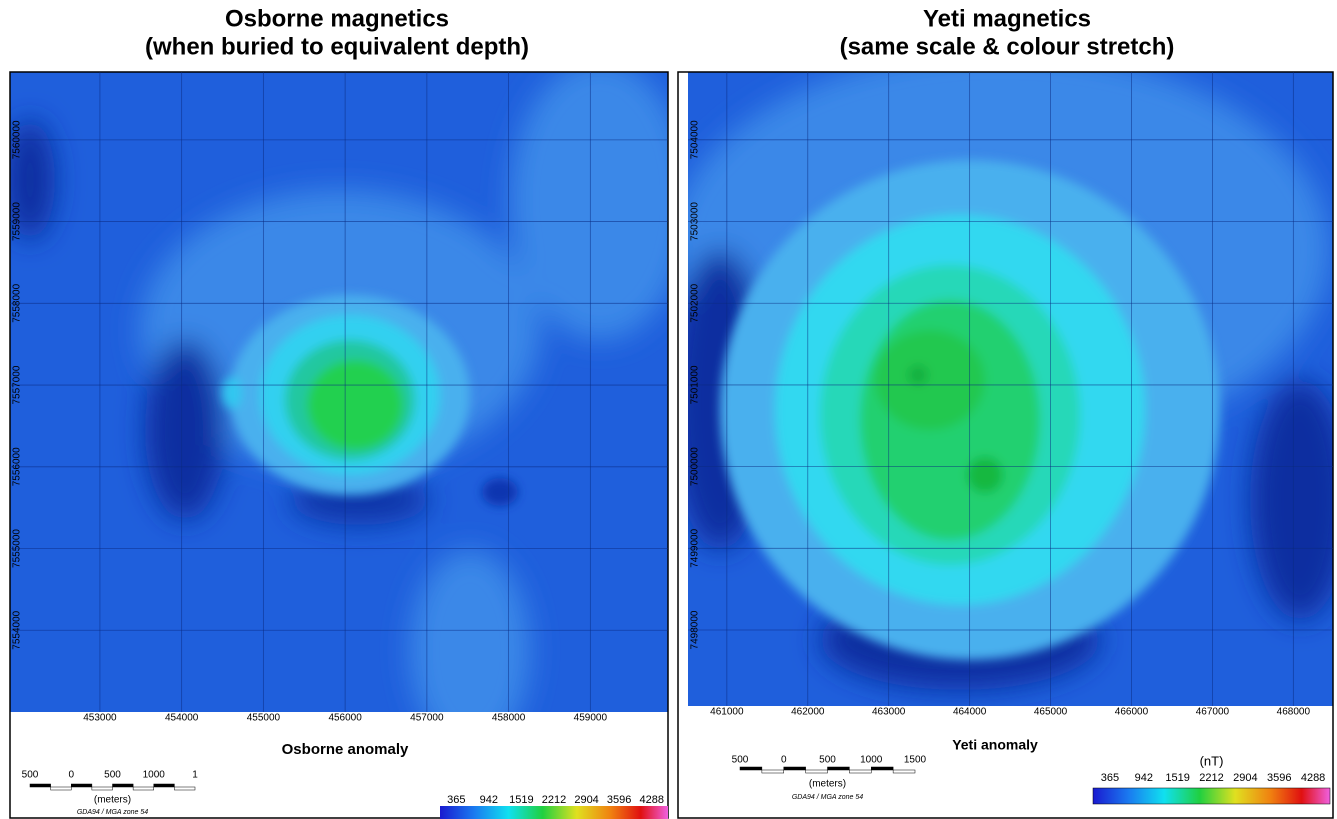 Image resolution: width=1337 pixels, height=819 pixels. Describe the element at coordinates (889, 712) in the screenshot. I see `x-tick-label: 463000` at that location.